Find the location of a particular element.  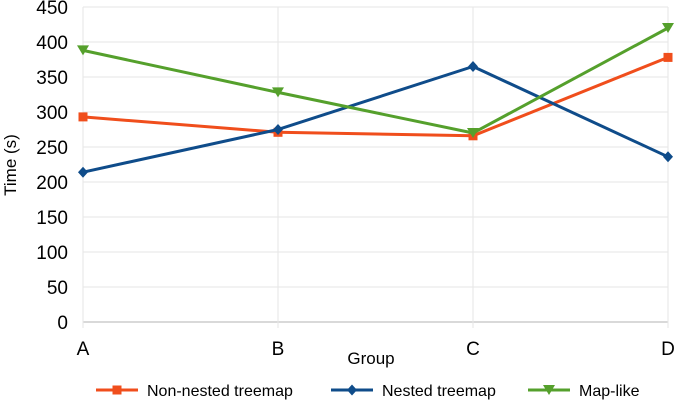

legend-item: Nested treemap is located at coordinates (413, 391).